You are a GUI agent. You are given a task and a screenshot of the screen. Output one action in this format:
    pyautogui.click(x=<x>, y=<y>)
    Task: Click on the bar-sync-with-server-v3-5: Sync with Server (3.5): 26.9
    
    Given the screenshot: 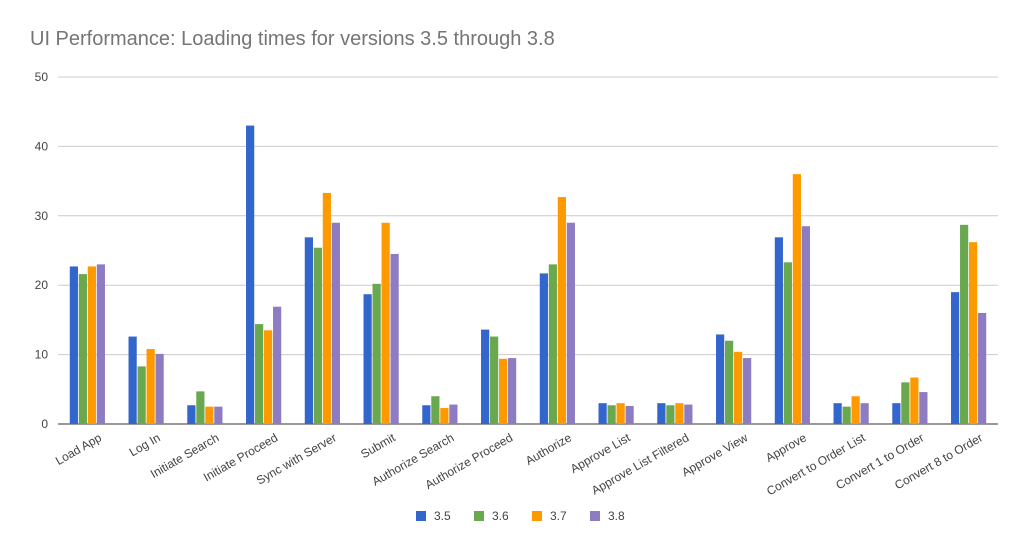 What is the action you would take?
    pyautogui.click(x=308, y=330)
    